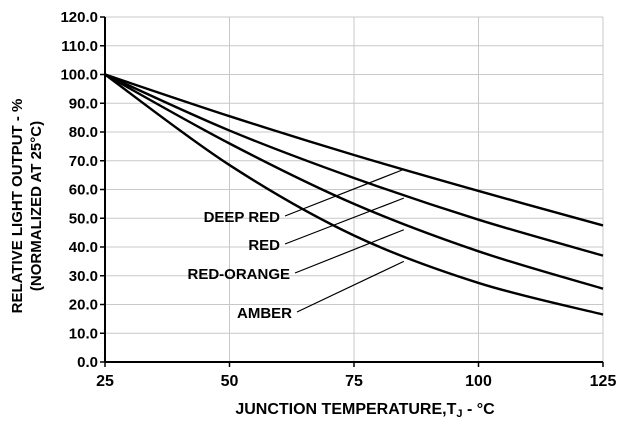 The width and height of the screenshot is (621, 427). What do you see at coordinates (79, 17) in the screenshot?
I see `y-tick-label: 120.0` at bounding box center [79, 17].